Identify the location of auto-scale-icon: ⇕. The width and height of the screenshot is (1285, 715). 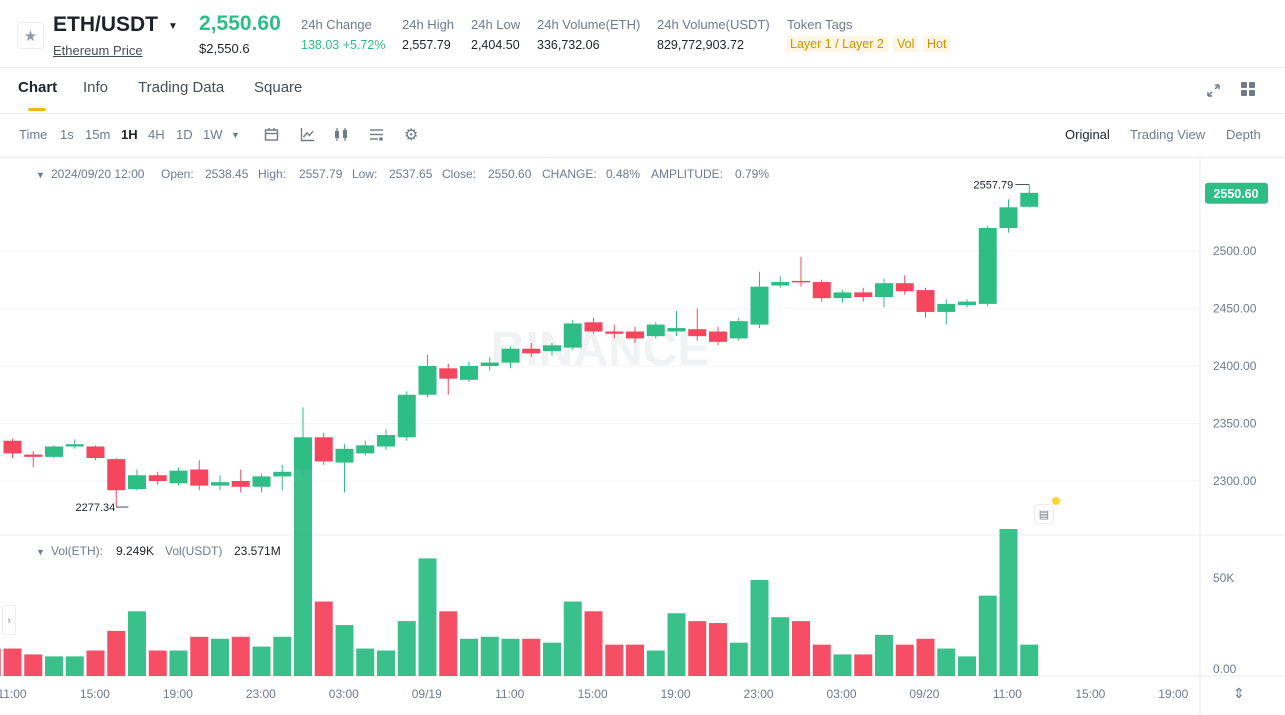
(1239, 693).